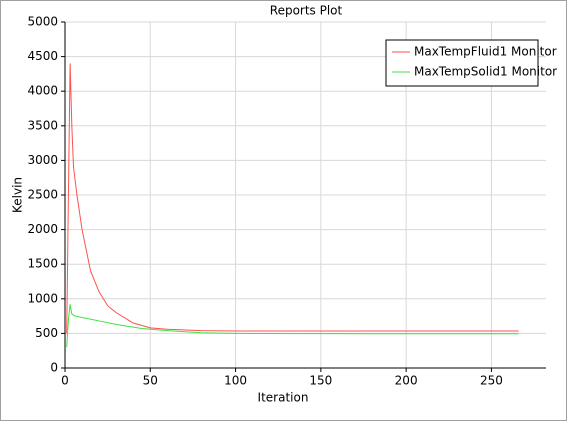 Image resolution: width=567 pixels, height=425 pixels. I want to click on y-tick-label: 5000, so click(42, 22).